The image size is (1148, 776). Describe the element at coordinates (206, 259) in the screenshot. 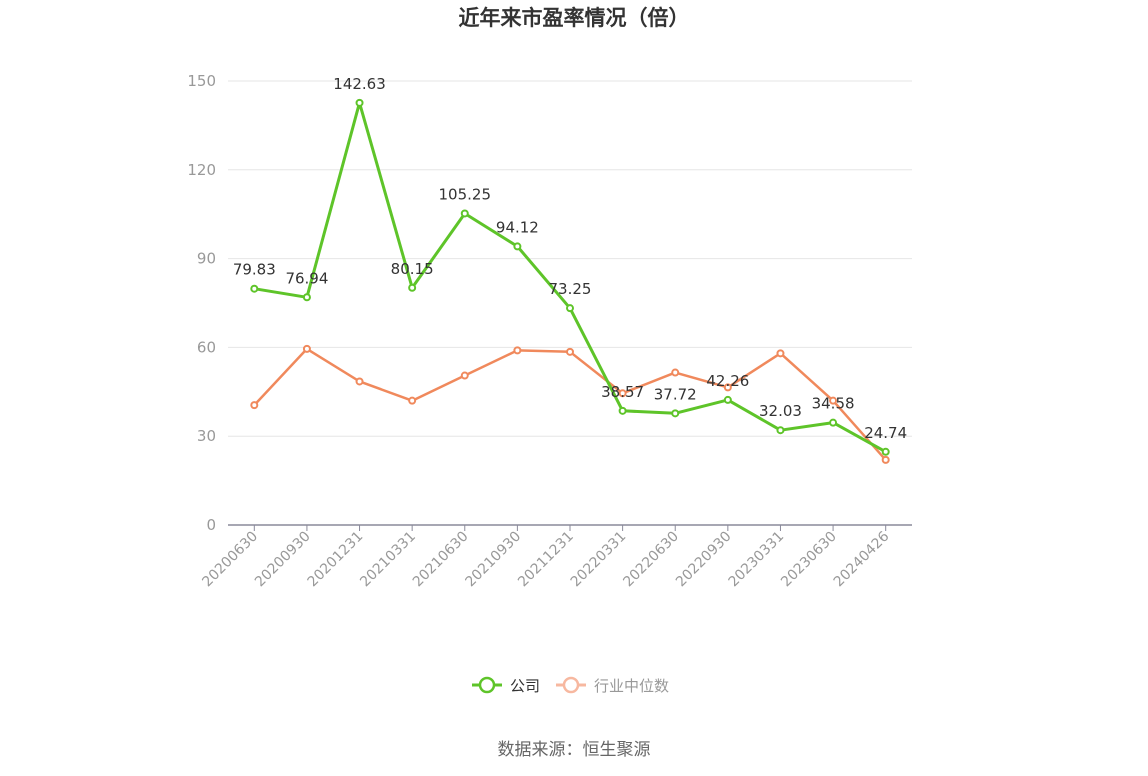

I see `y-tick-label: 90` at that location.